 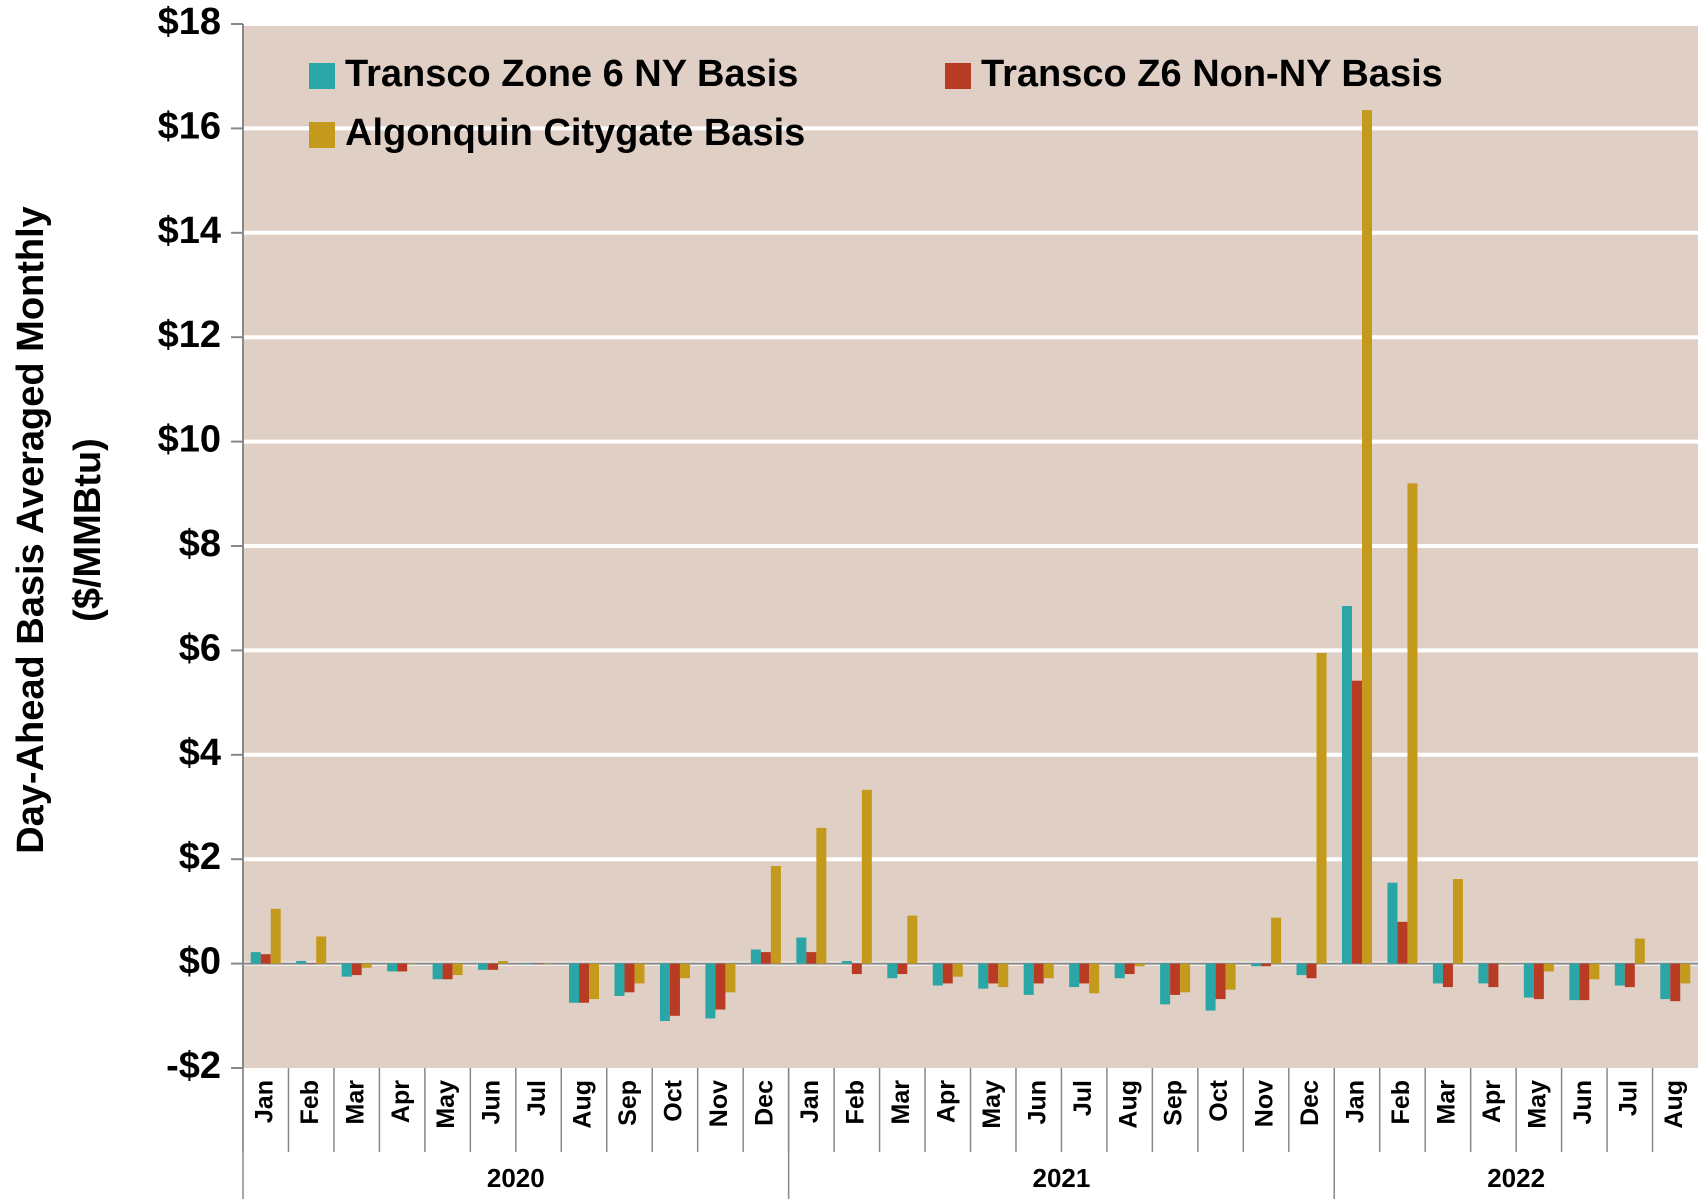 I want to click on legend-label: Transco Zone 6 NY Basis, so click(x=571, y=74).